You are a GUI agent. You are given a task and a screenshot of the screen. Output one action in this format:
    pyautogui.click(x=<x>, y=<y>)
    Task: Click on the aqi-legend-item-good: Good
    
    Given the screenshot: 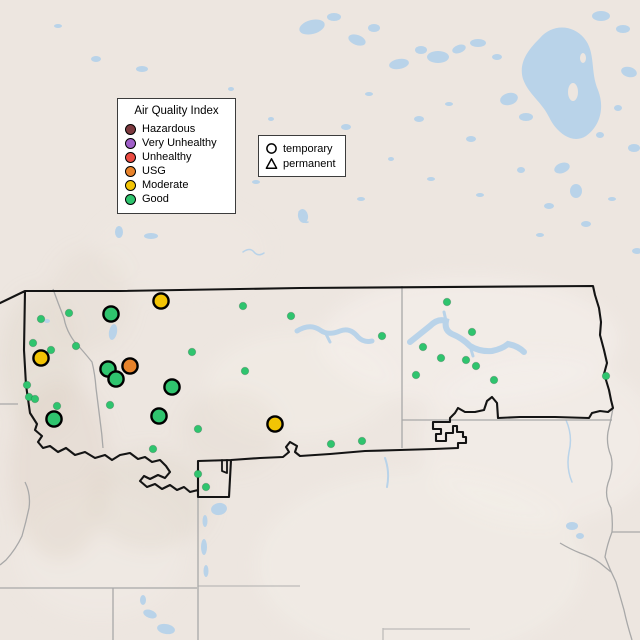 What is the action you would take?
    pyautogui.click(x=176, y=199)
    